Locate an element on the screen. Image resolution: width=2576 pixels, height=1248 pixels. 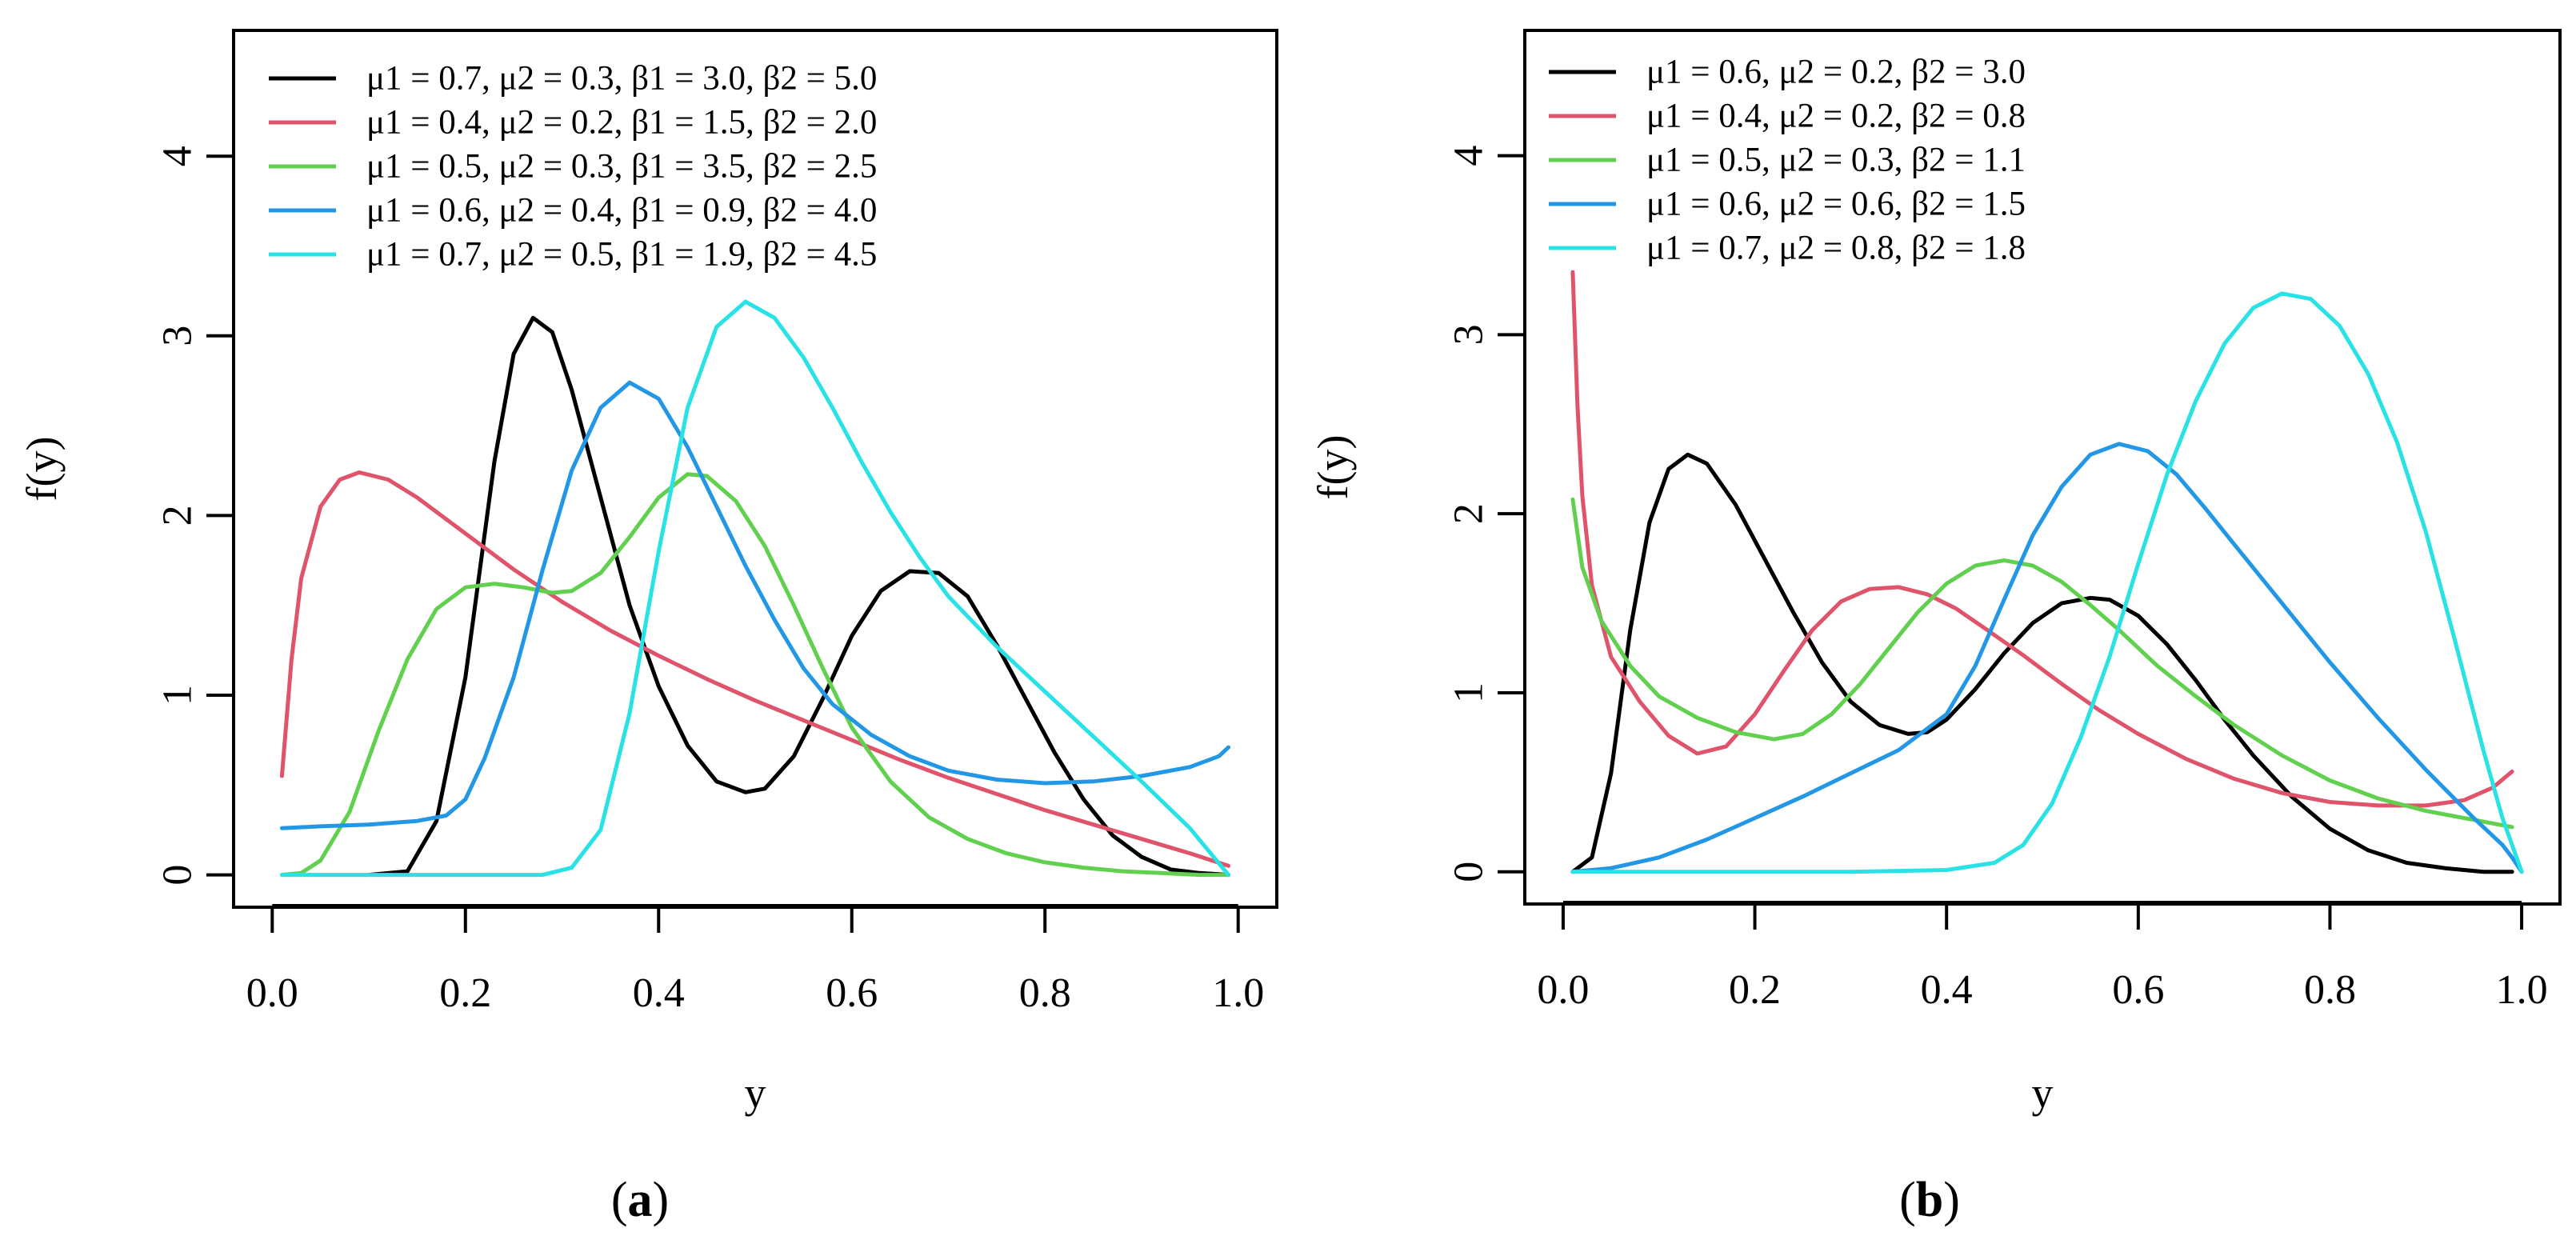
legend-label-1: μ1 = 0.6, μ2 = 0.2, β2 = 3.0 is located at coordinates (1836, 72).